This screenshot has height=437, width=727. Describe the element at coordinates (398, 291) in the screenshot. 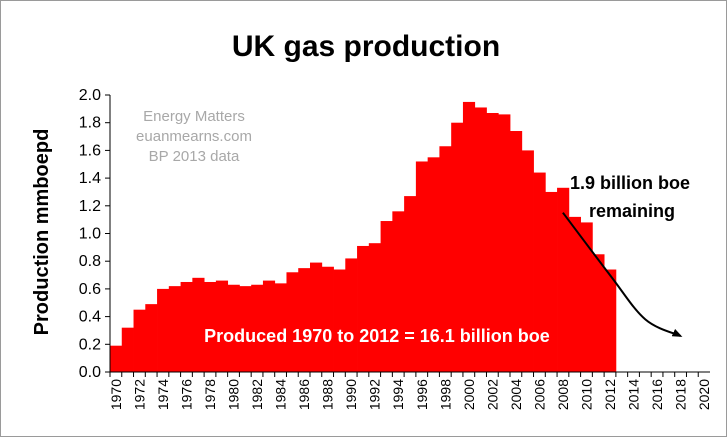

I see `bar-1994` at that location.